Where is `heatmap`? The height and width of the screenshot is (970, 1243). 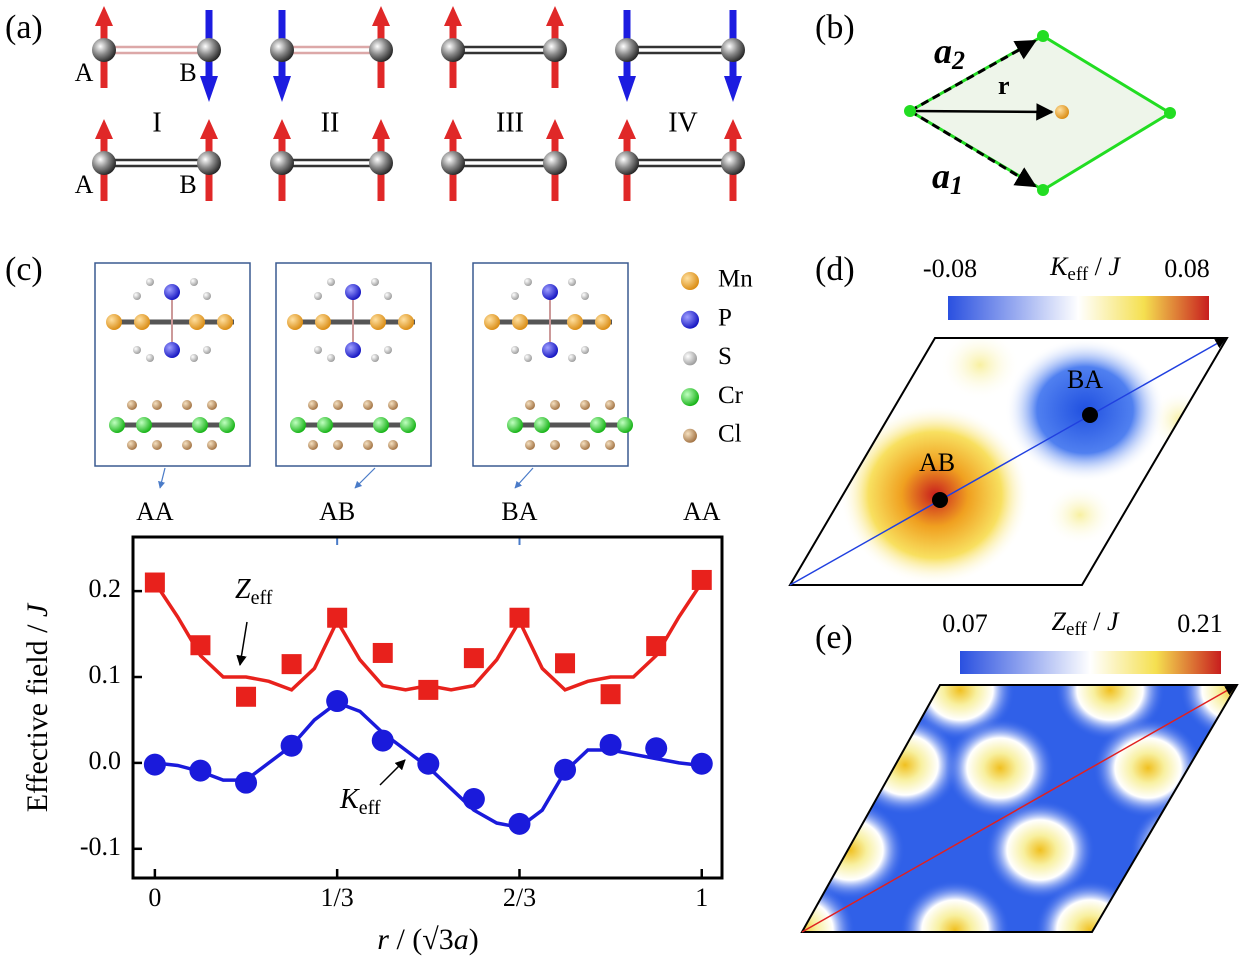 heatmap is located at coordinates (1019, 808).